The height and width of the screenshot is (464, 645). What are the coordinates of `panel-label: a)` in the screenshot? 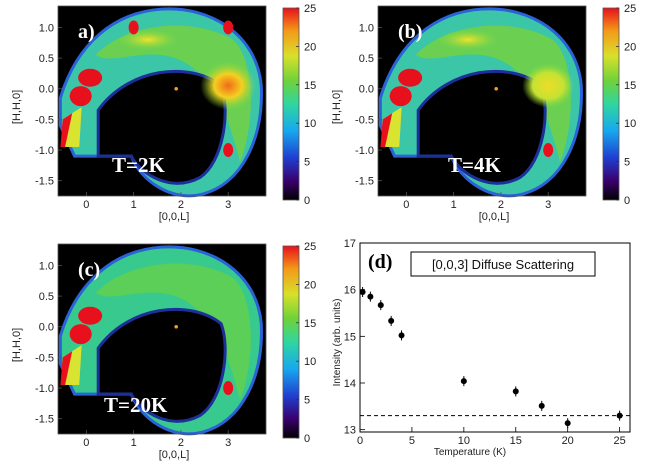 It's located at (86, 32).